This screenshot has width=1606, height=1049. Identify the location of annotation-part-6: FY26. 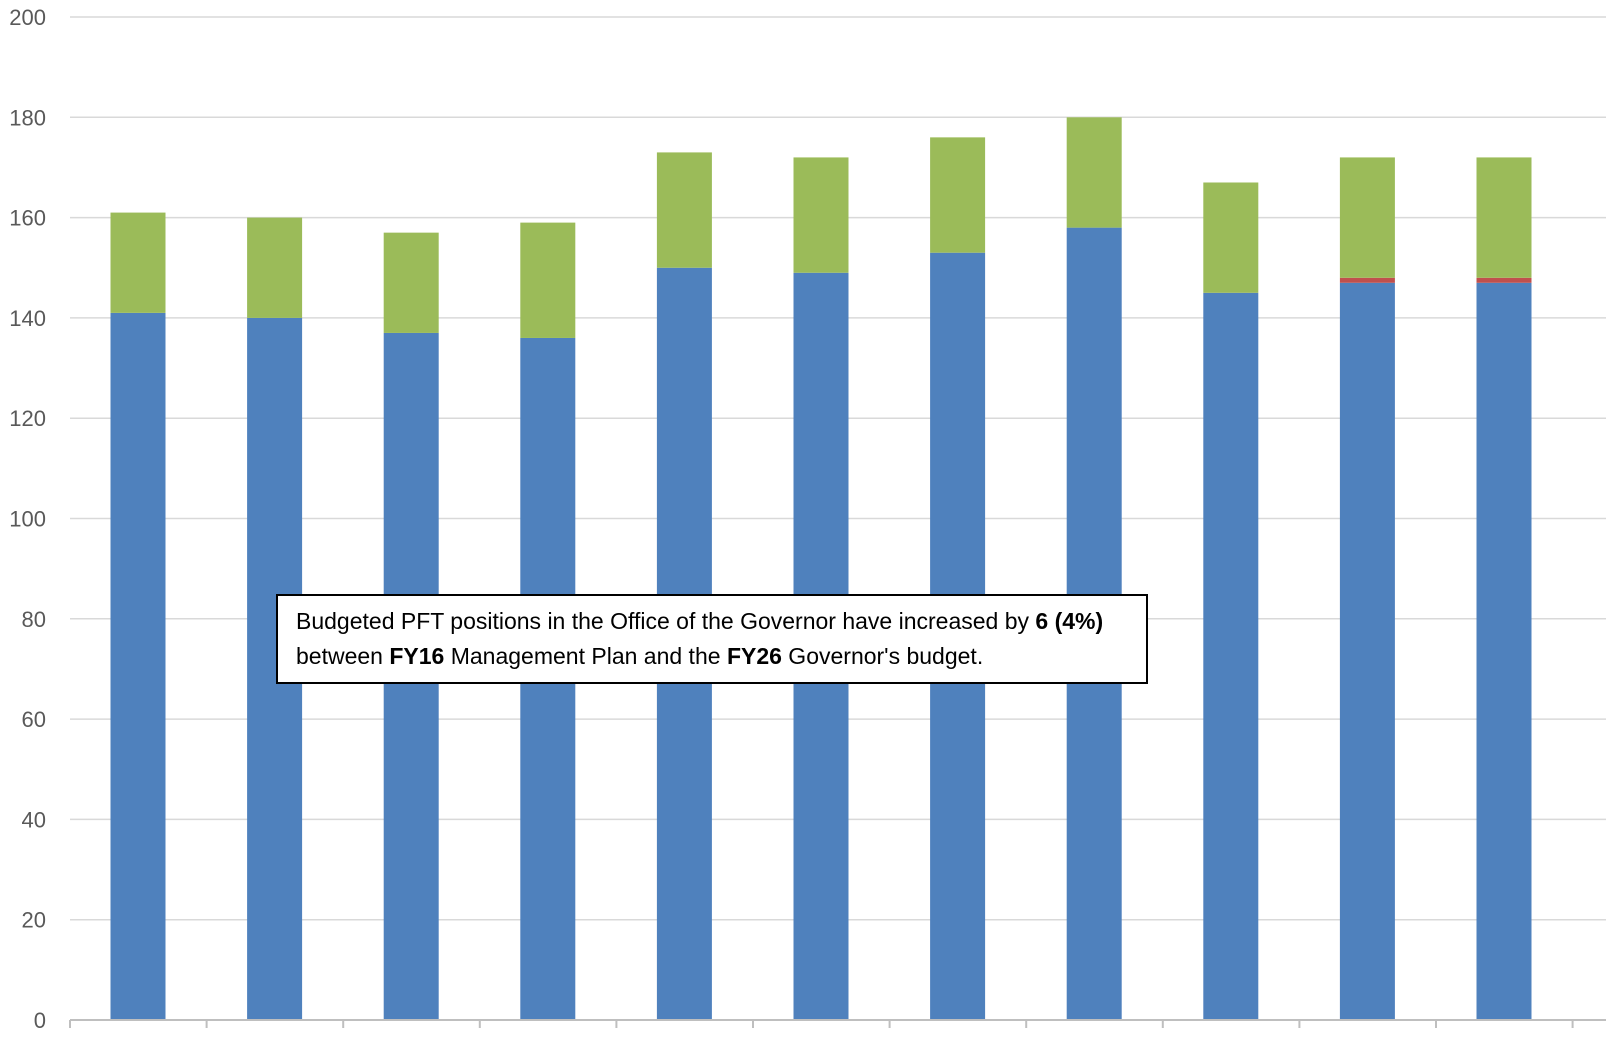
(754, 656).